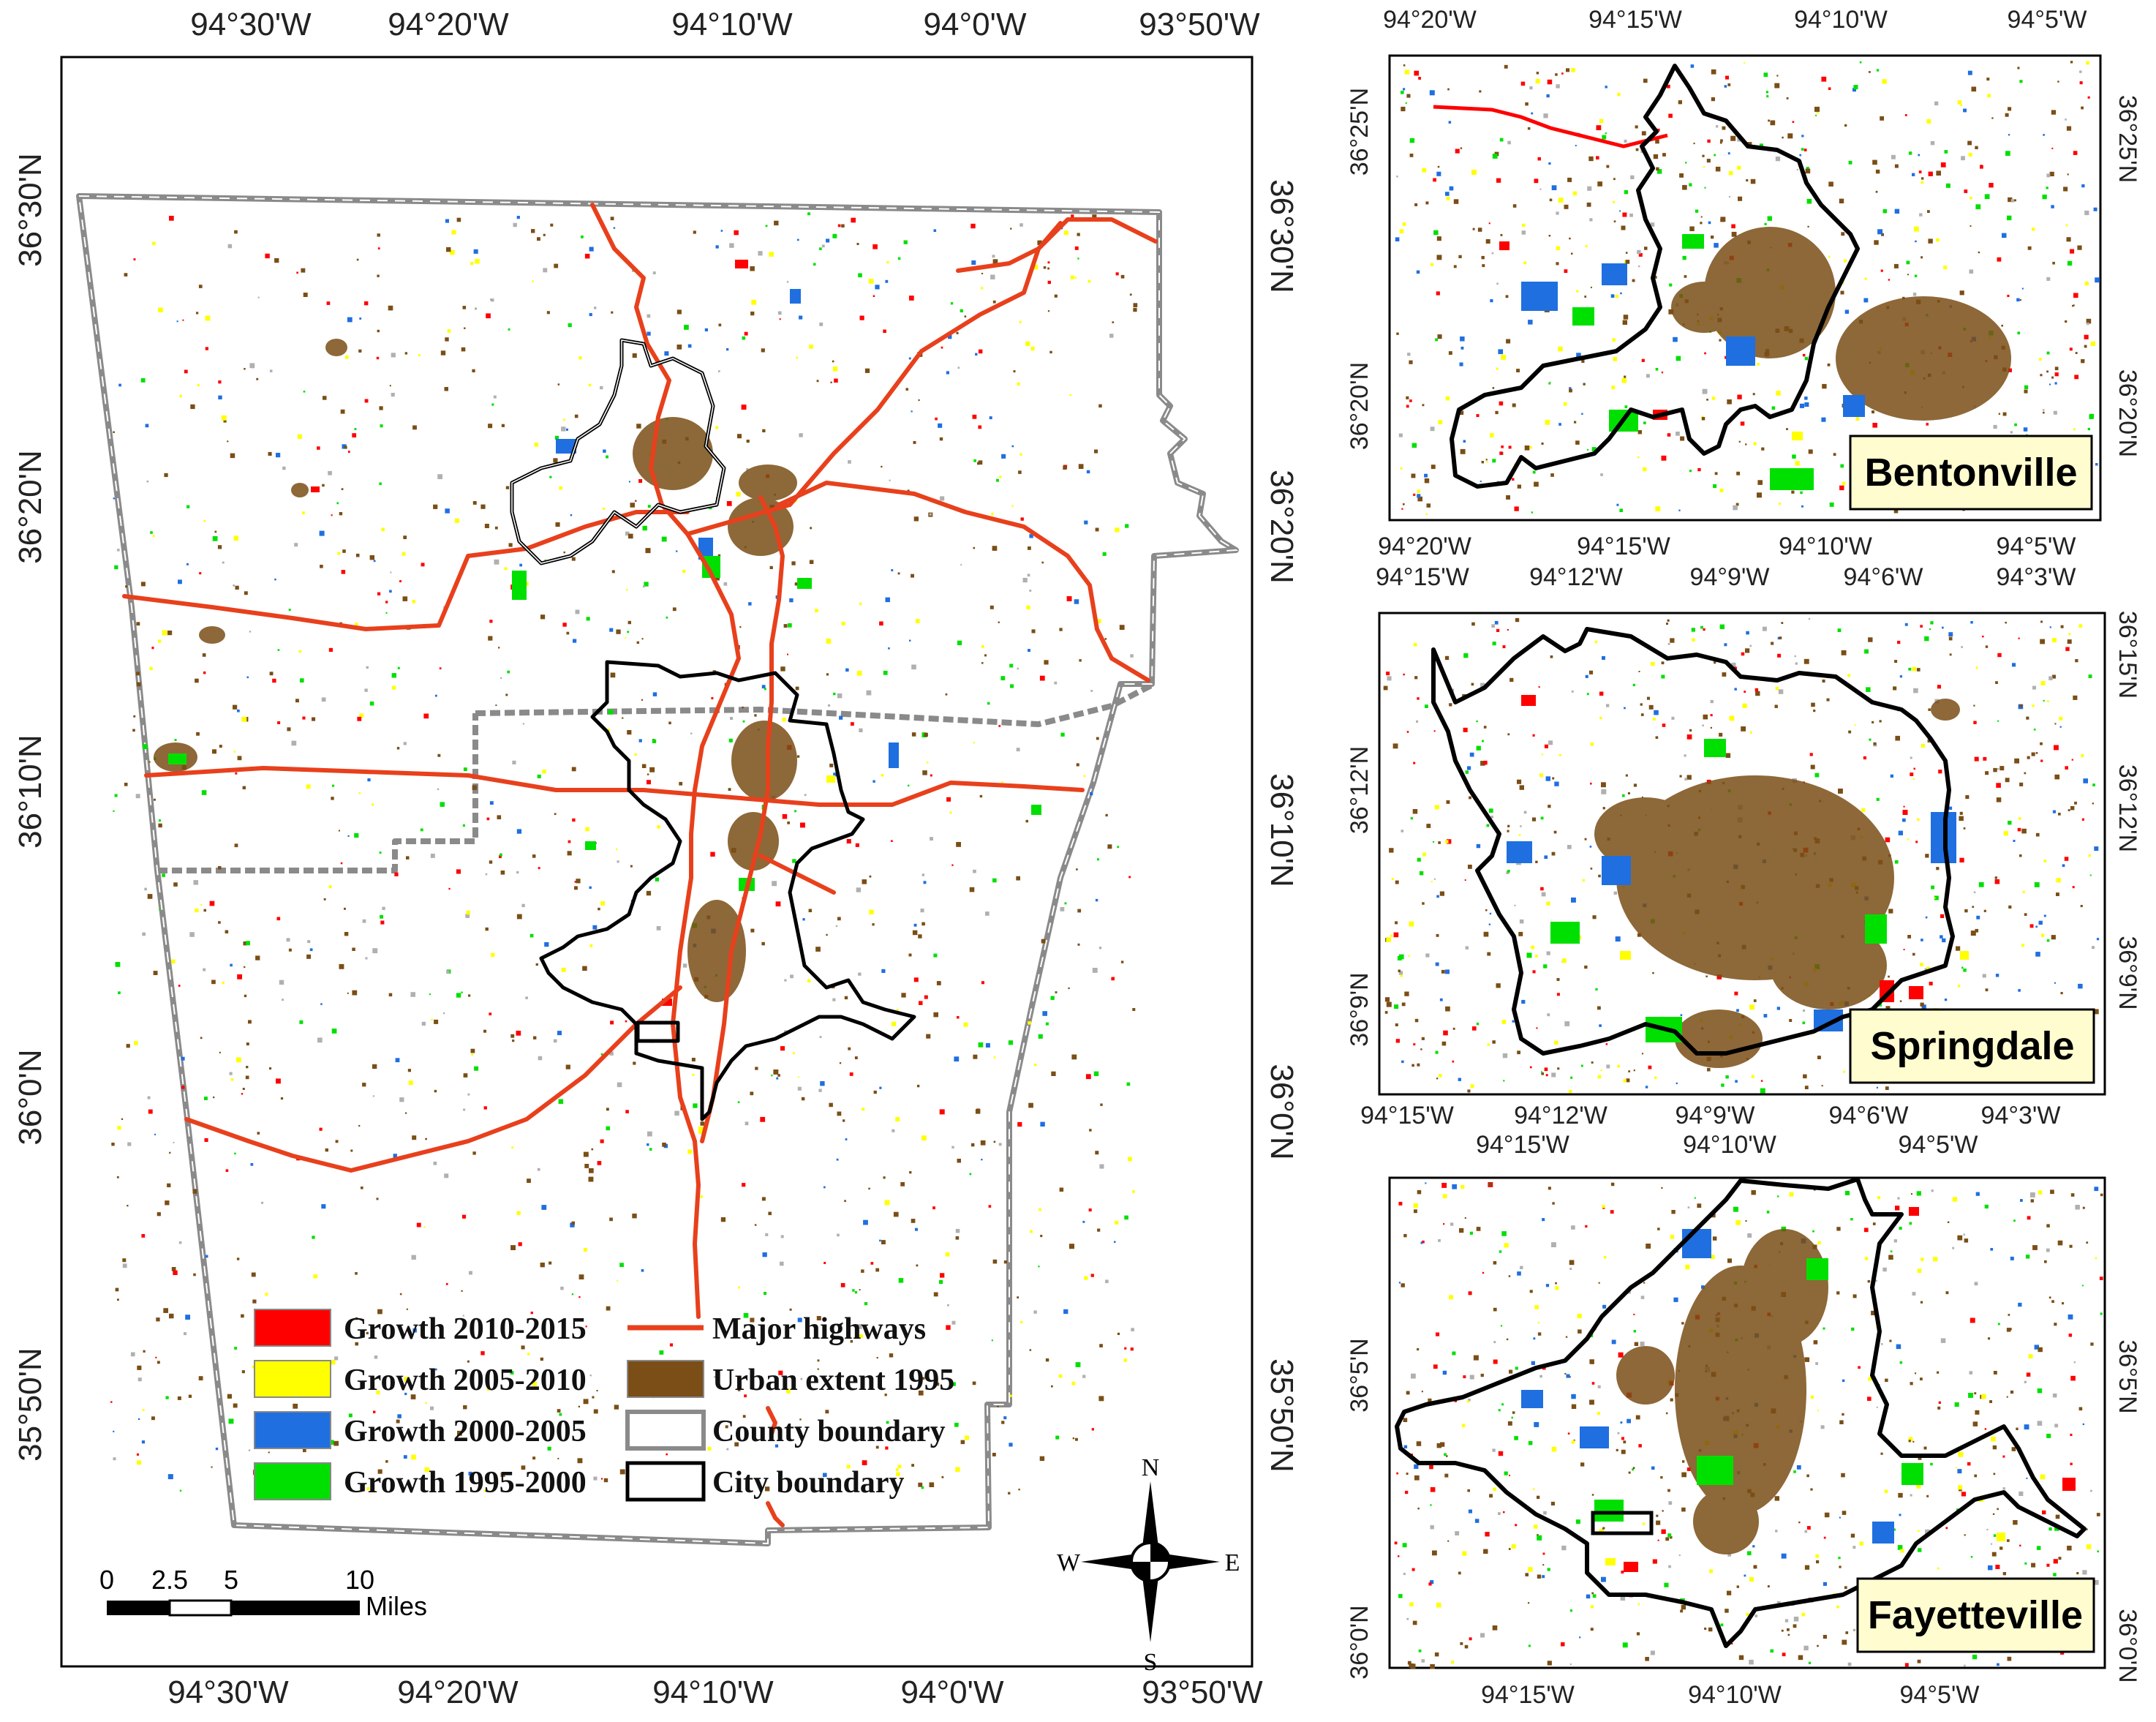 This screenshot has width=2156, height=1722. What do you see at coordinates (251, 24) in the screenshot?
I see `main-top-label: 94°30'W` at bounding box center [251, 24].